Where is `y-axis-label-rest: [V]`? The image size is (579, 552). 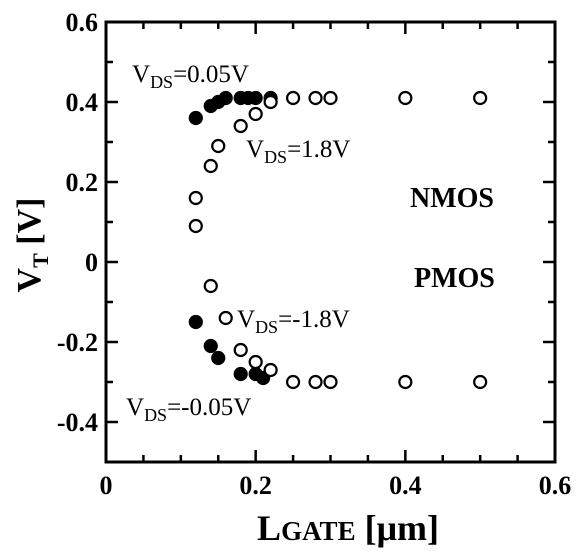
y-axis-label-rest: [V] is located at coordinates (29, 226).